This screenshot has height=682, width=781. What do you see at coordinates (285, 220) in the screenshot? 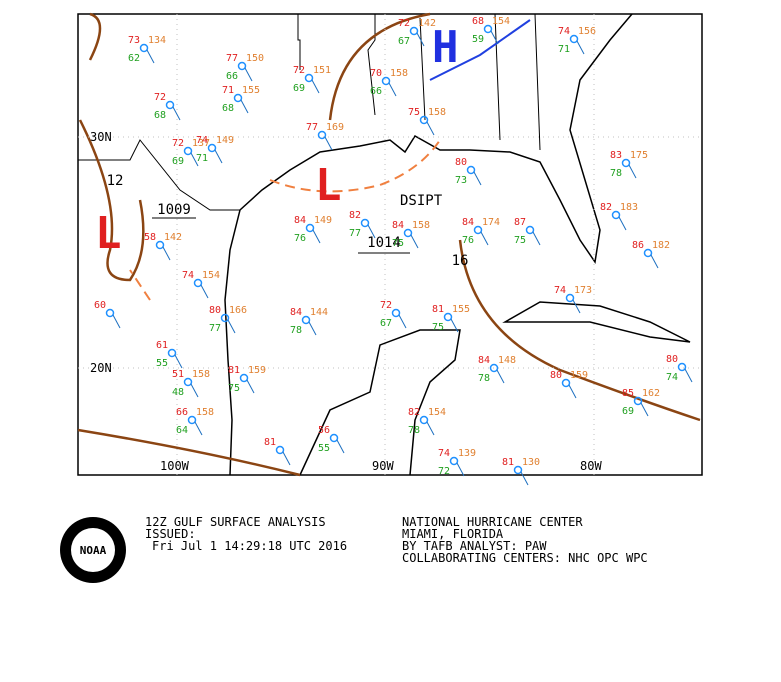
I see `trough` at bounding box center [285, 220].